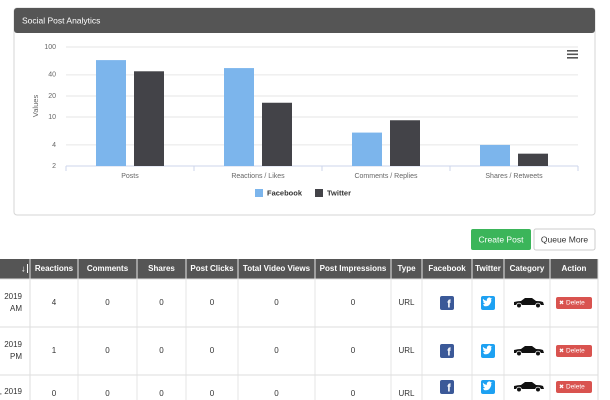 The height and width of the screenshot is (400, 610). I want to click on table-cell: 1, so click(54, 350).